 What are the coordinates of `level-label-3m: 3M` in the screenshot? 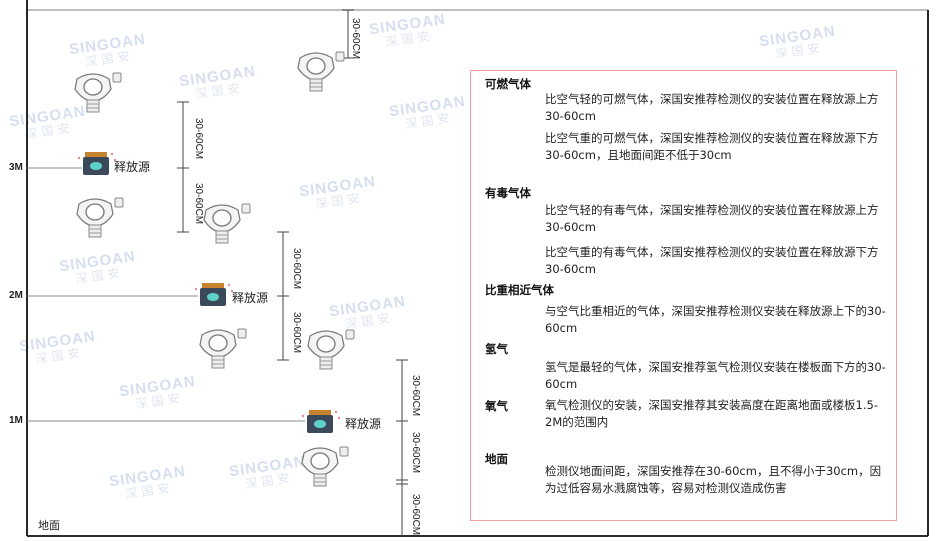 It's located at (16, 167).